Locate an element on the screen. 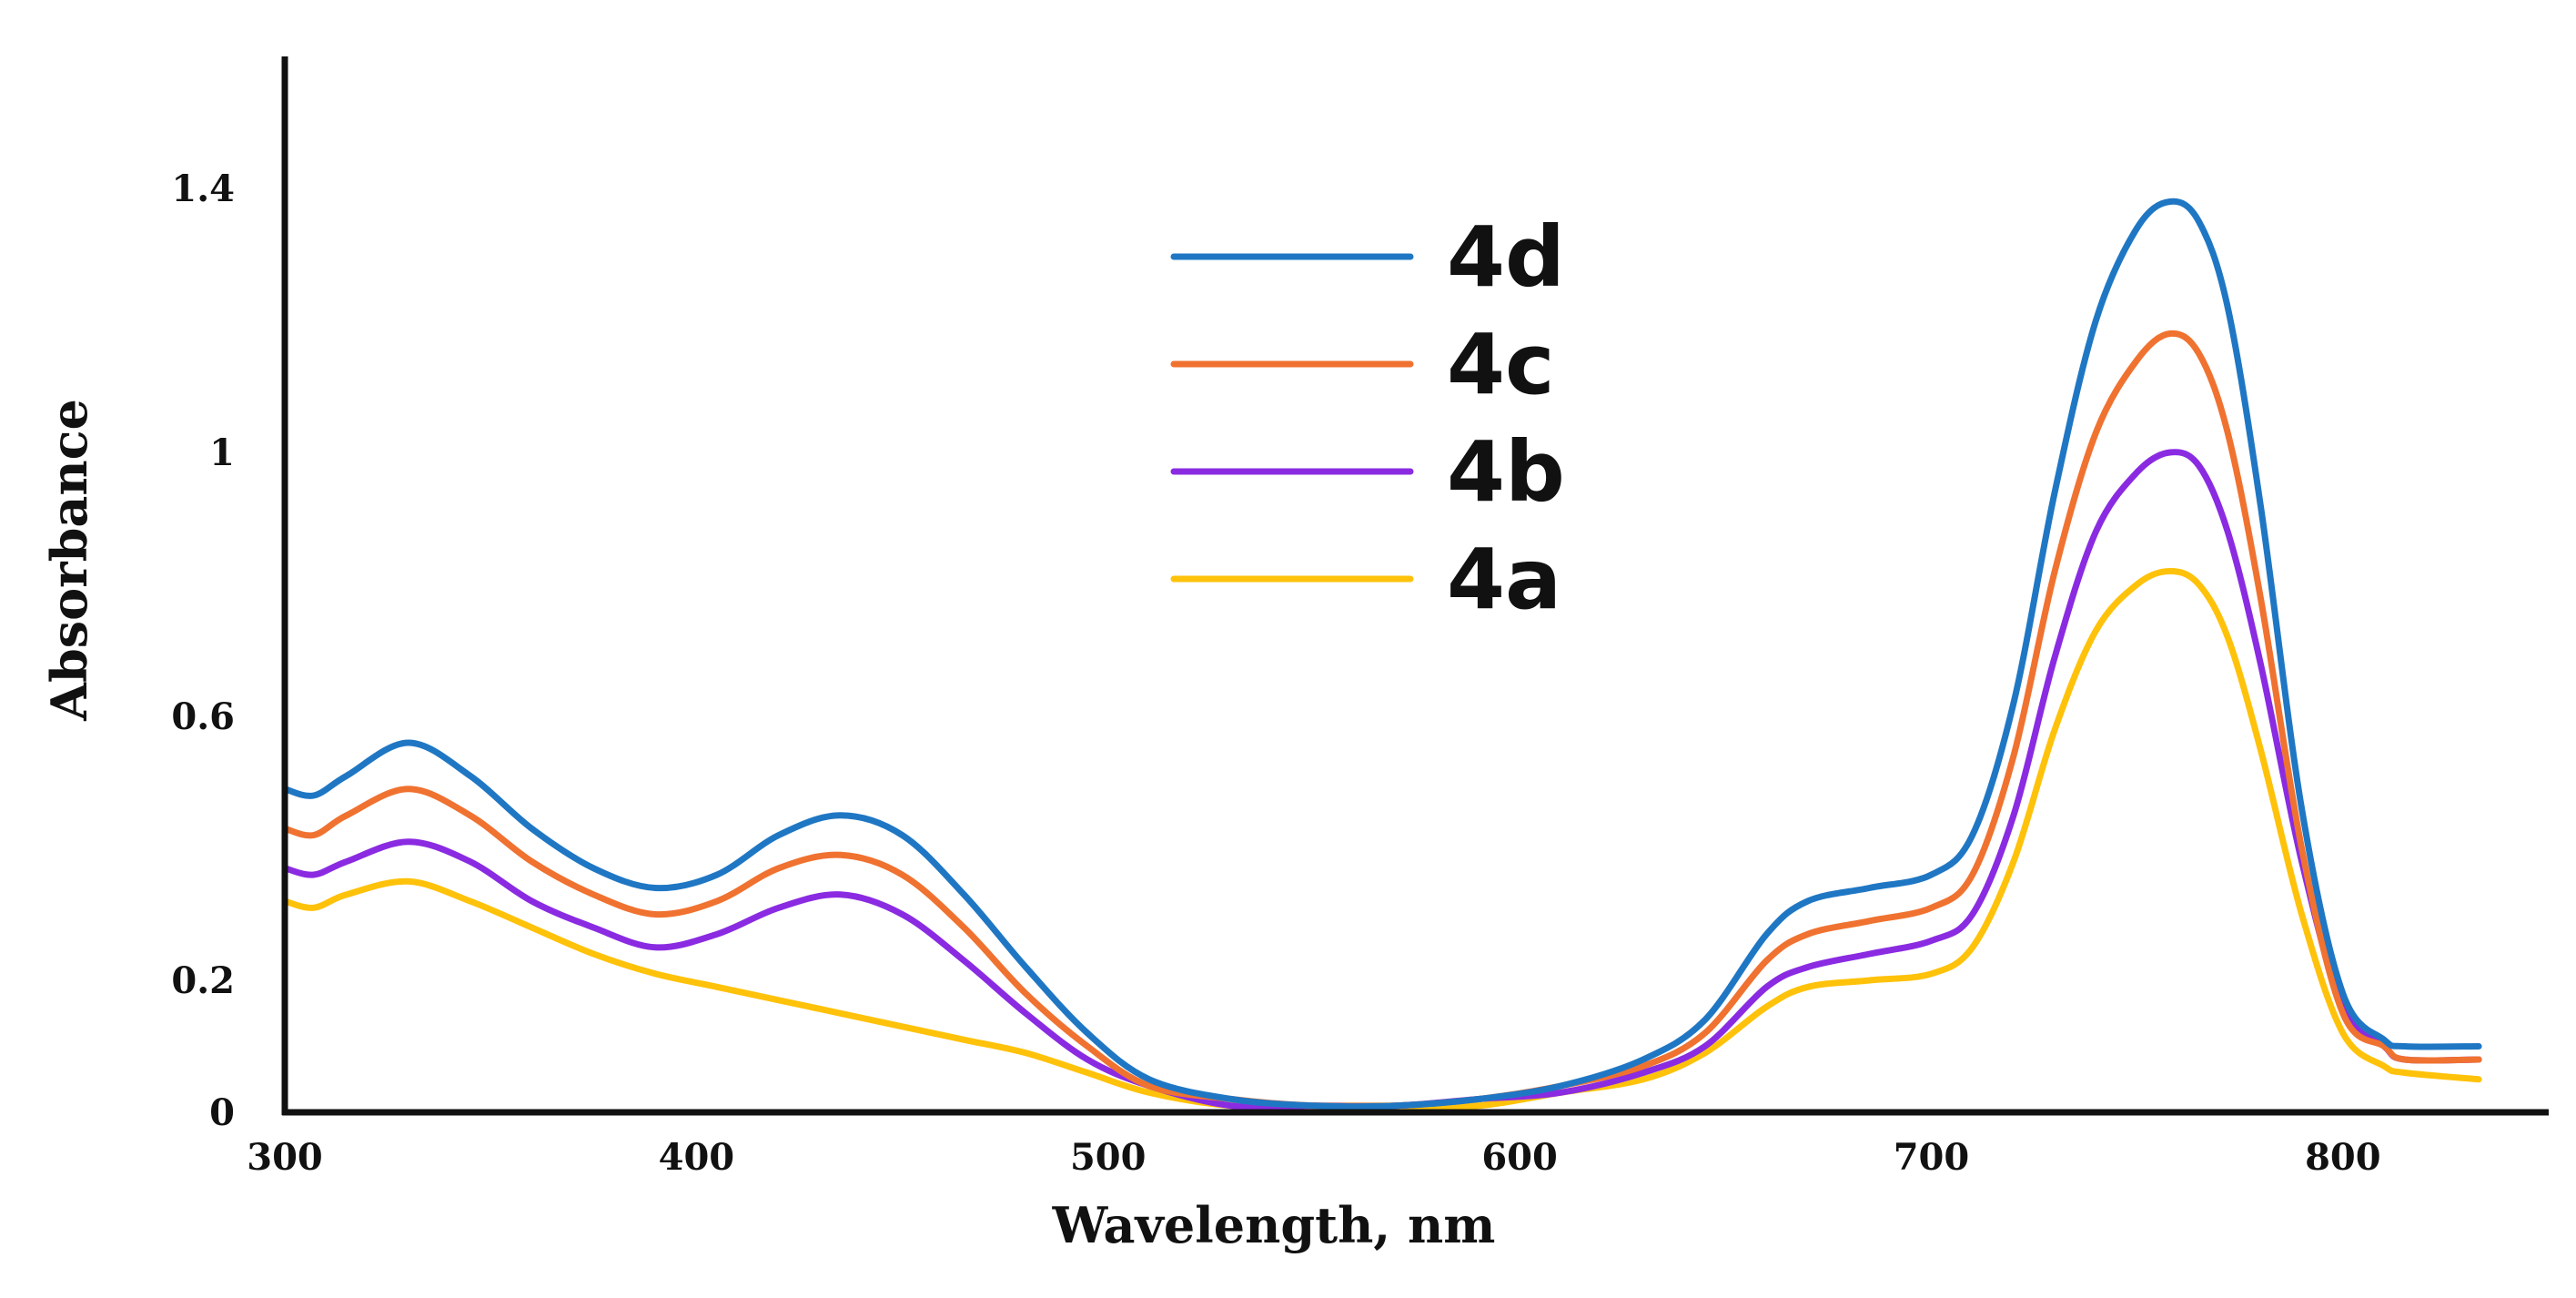 The image size is (2576, 1298). y-axis-title: Absorbance is located at coordinates (69, 561).